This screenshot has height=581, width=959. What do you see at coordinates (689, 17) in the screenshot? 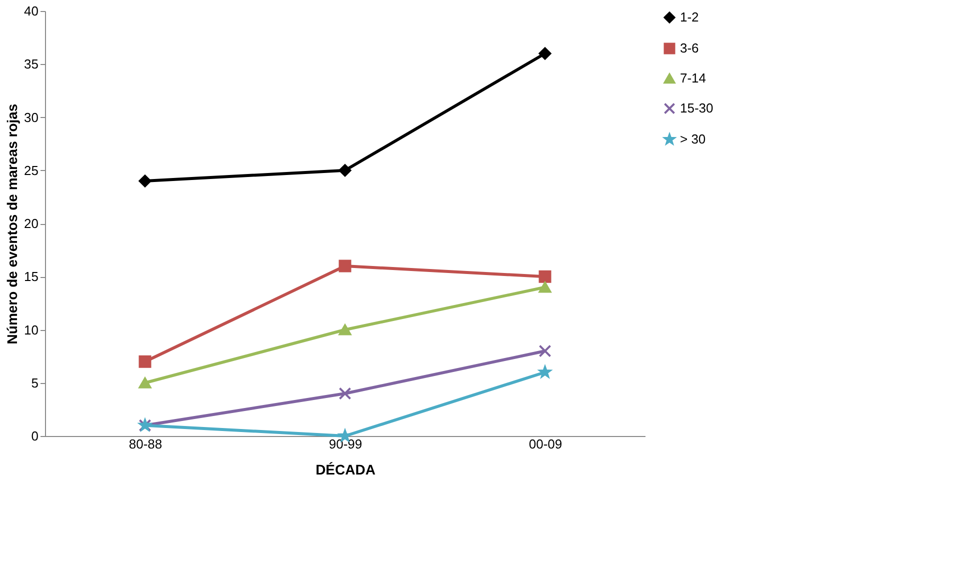
I see `legend-label: 1-2` at bounding box center [689, 17].